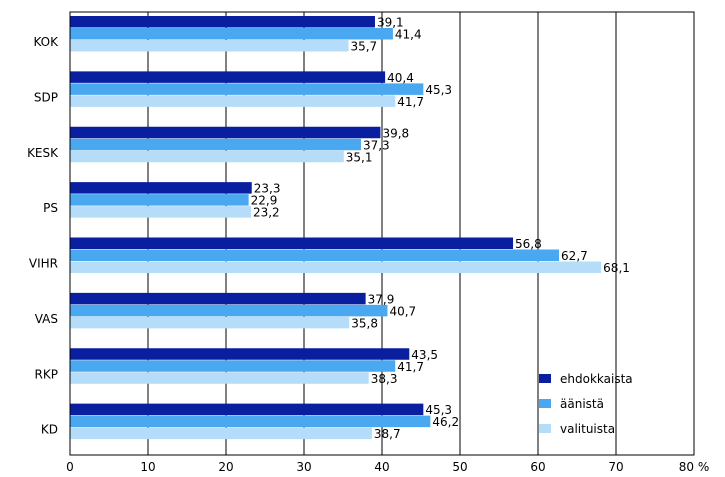  I want to click on x-tick-label: 40, so click(381, 467).